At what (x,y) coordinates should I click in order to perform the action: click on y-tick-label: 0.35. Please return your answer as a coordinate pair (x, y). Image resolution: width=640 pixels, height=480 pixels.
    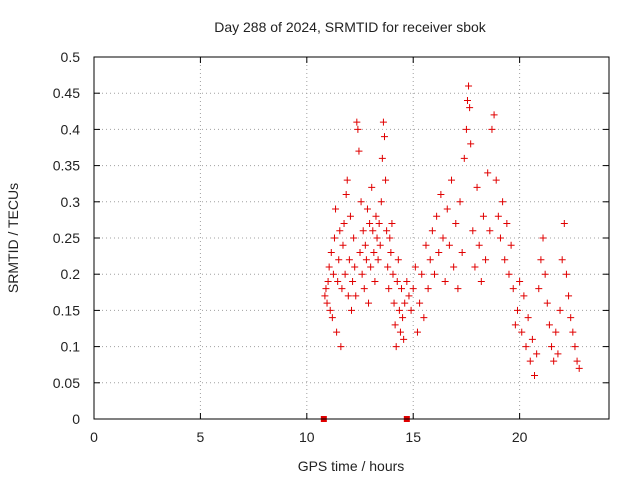
    Looking at the image, I should click on (66, 166).